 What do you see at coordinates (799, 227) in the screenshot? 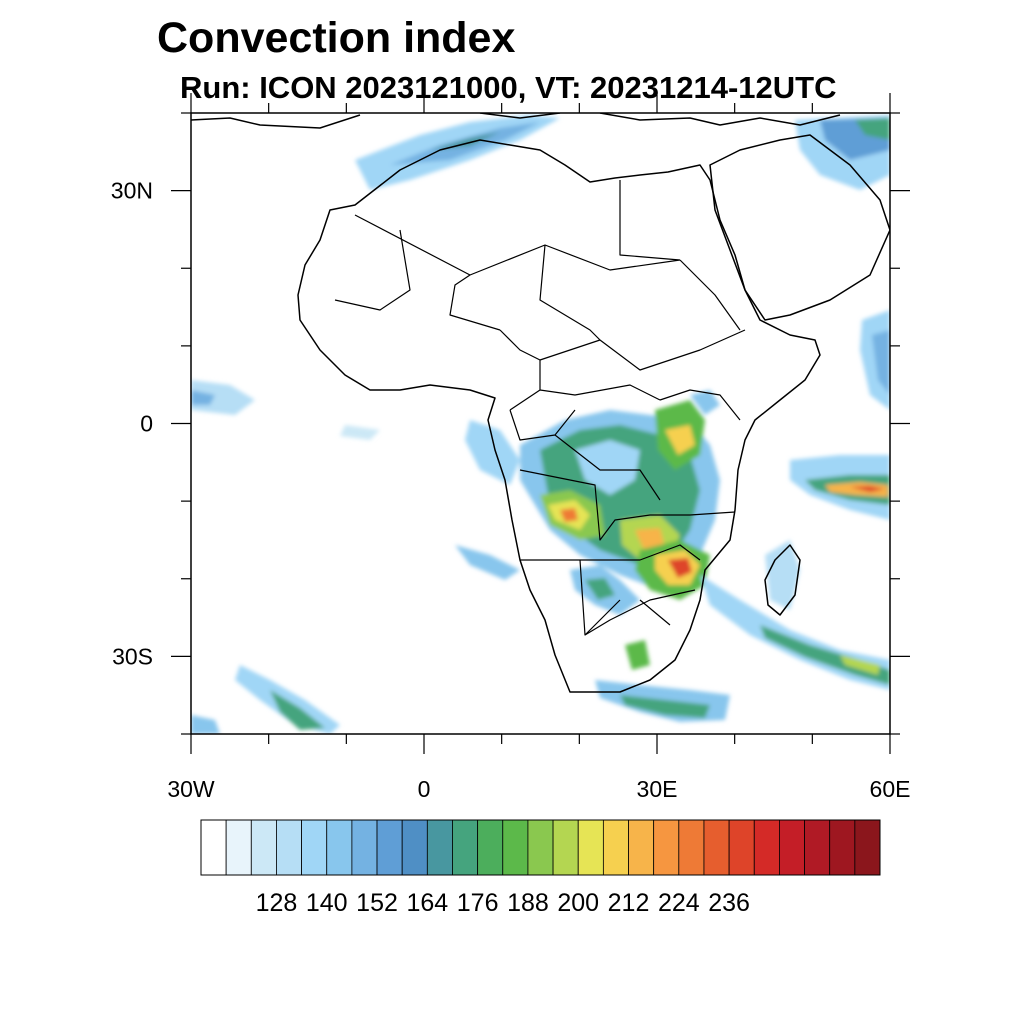
I see `arabia-coastline` at bounding box center [799, 227].